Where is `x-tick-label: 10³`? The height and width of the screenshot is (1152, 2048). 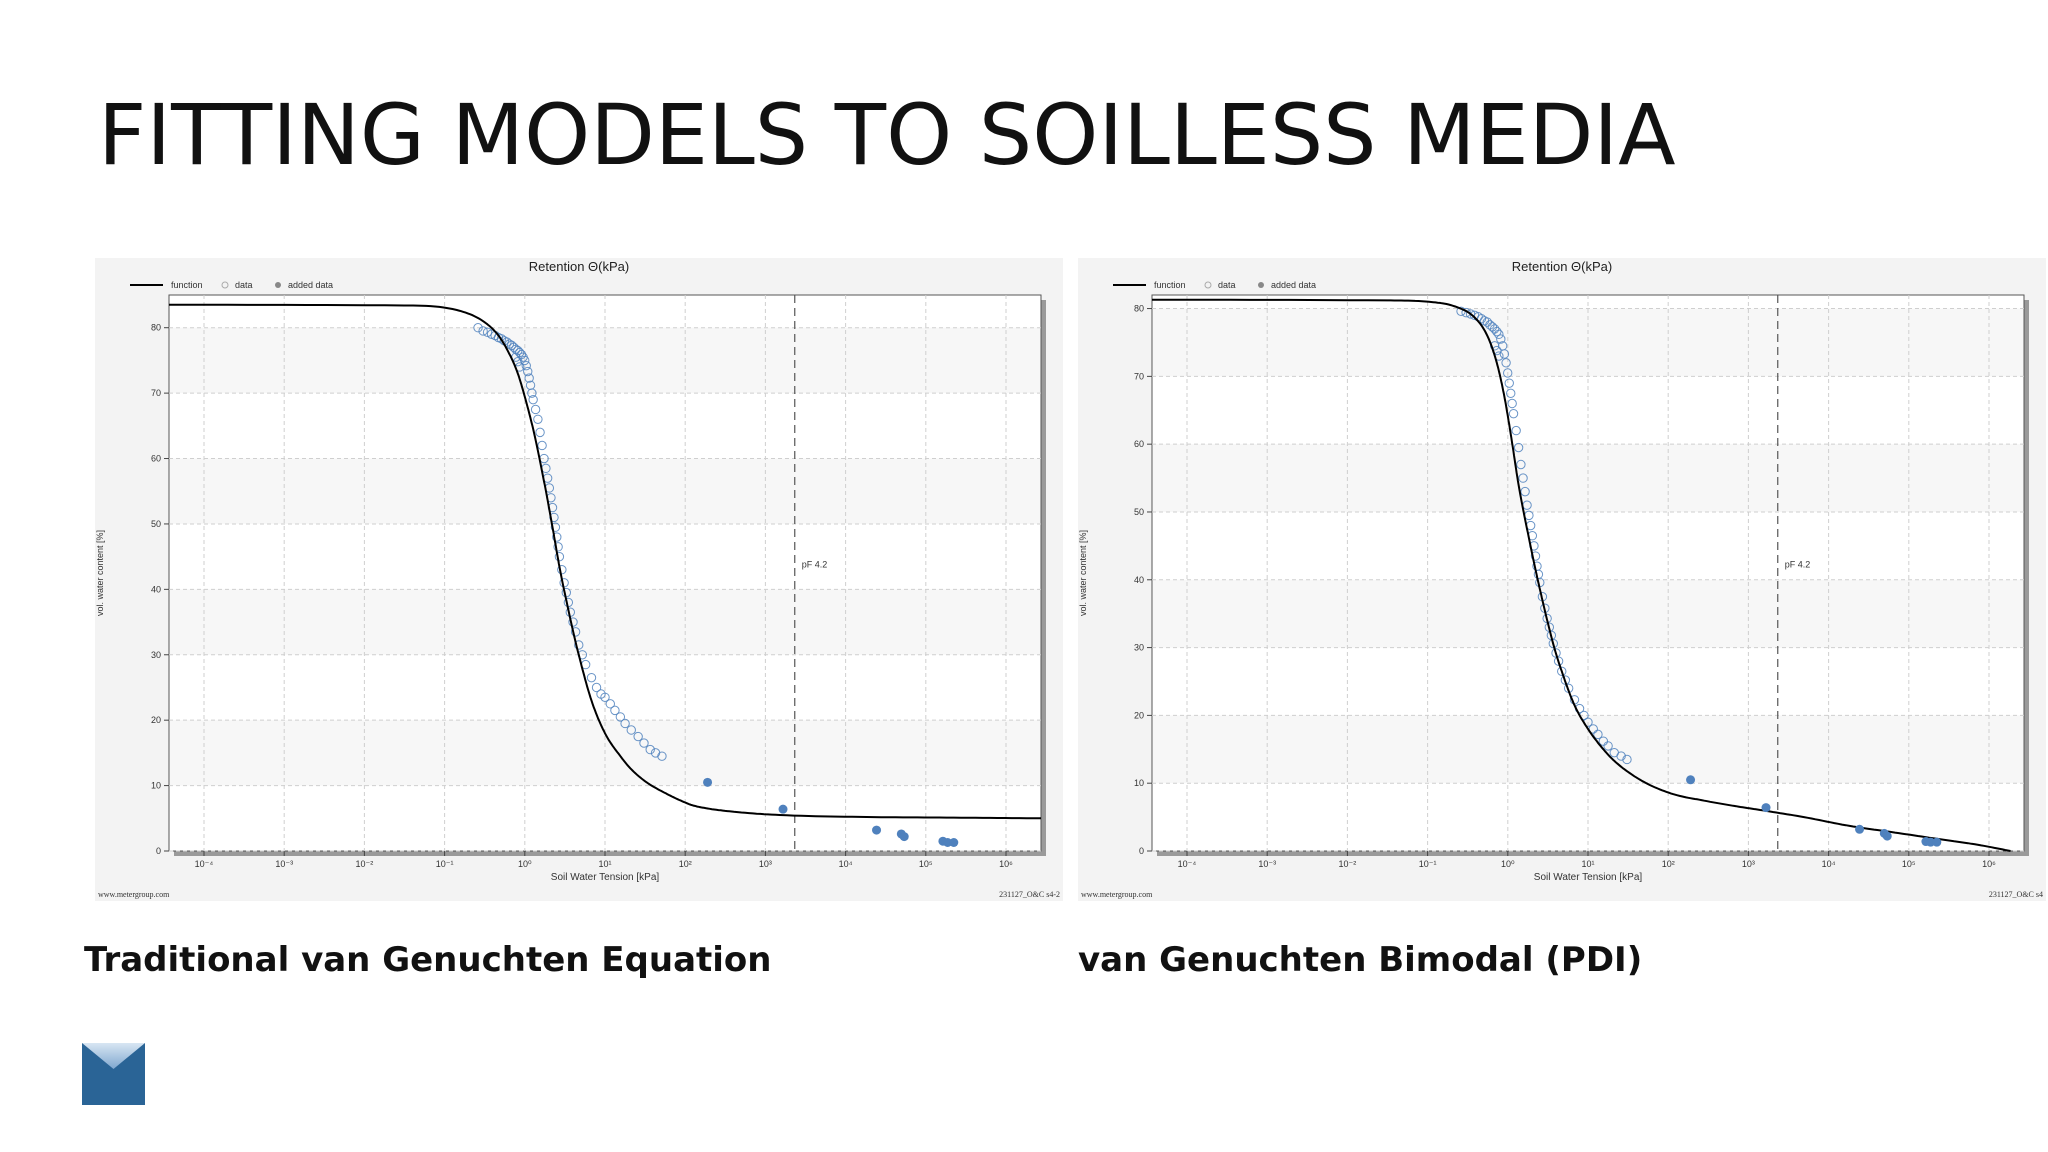
x-tick-label: 10³ is located at coordinates (765, 864).